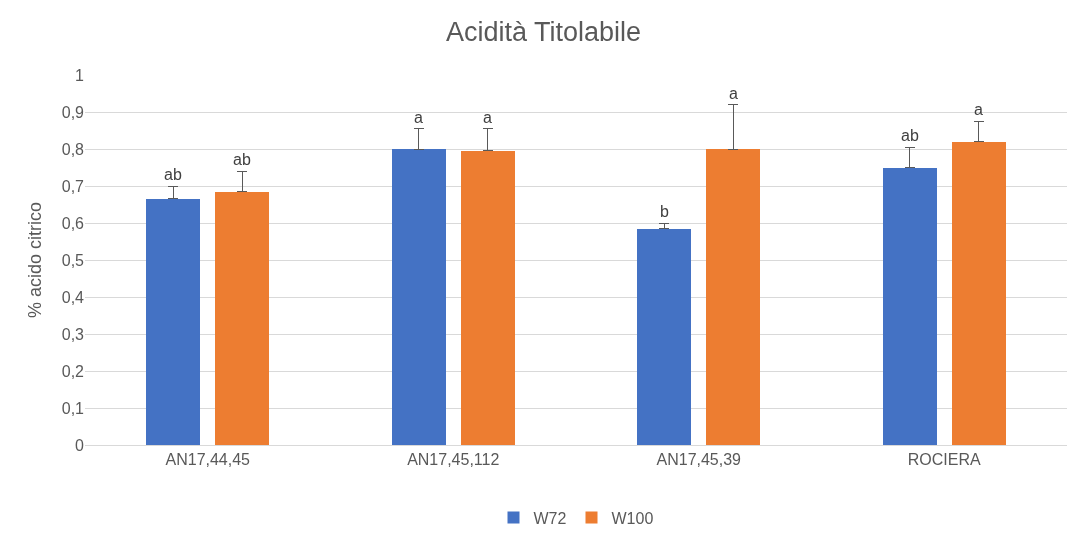 The height and width of the screenshot is (547, 1087). Describe the element at coordinates (664, 211) in the screenshot. I see `data-label: b` at that location.